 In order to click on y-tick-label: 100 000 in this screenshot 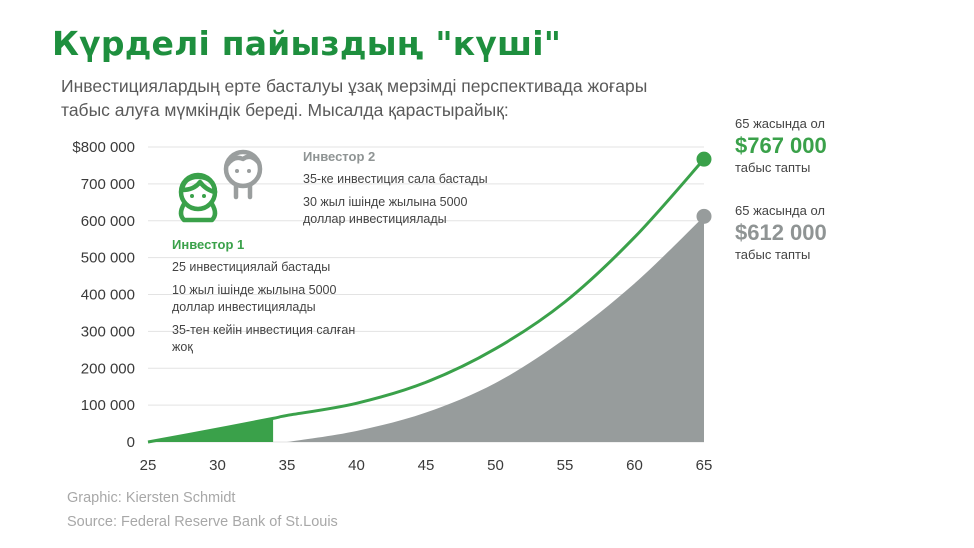, I will do `click(108, 405)`.